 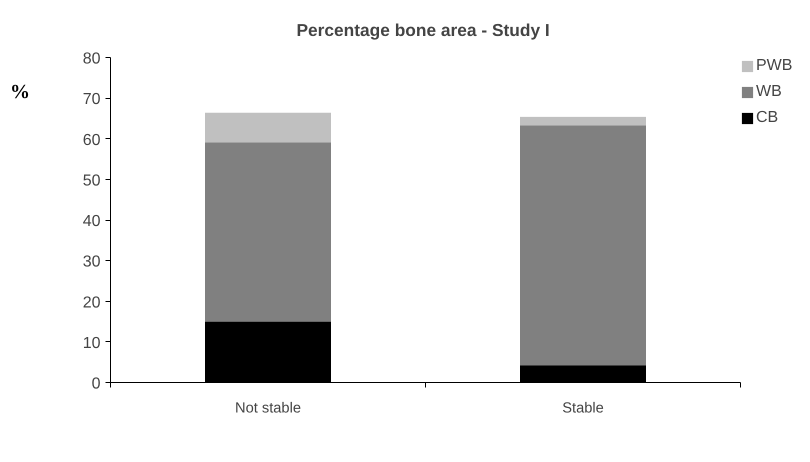 What do you see at coordinates (91, 181) in the screenshot?
I see `y-tick-label: 50` at bounding box center [91, 181].